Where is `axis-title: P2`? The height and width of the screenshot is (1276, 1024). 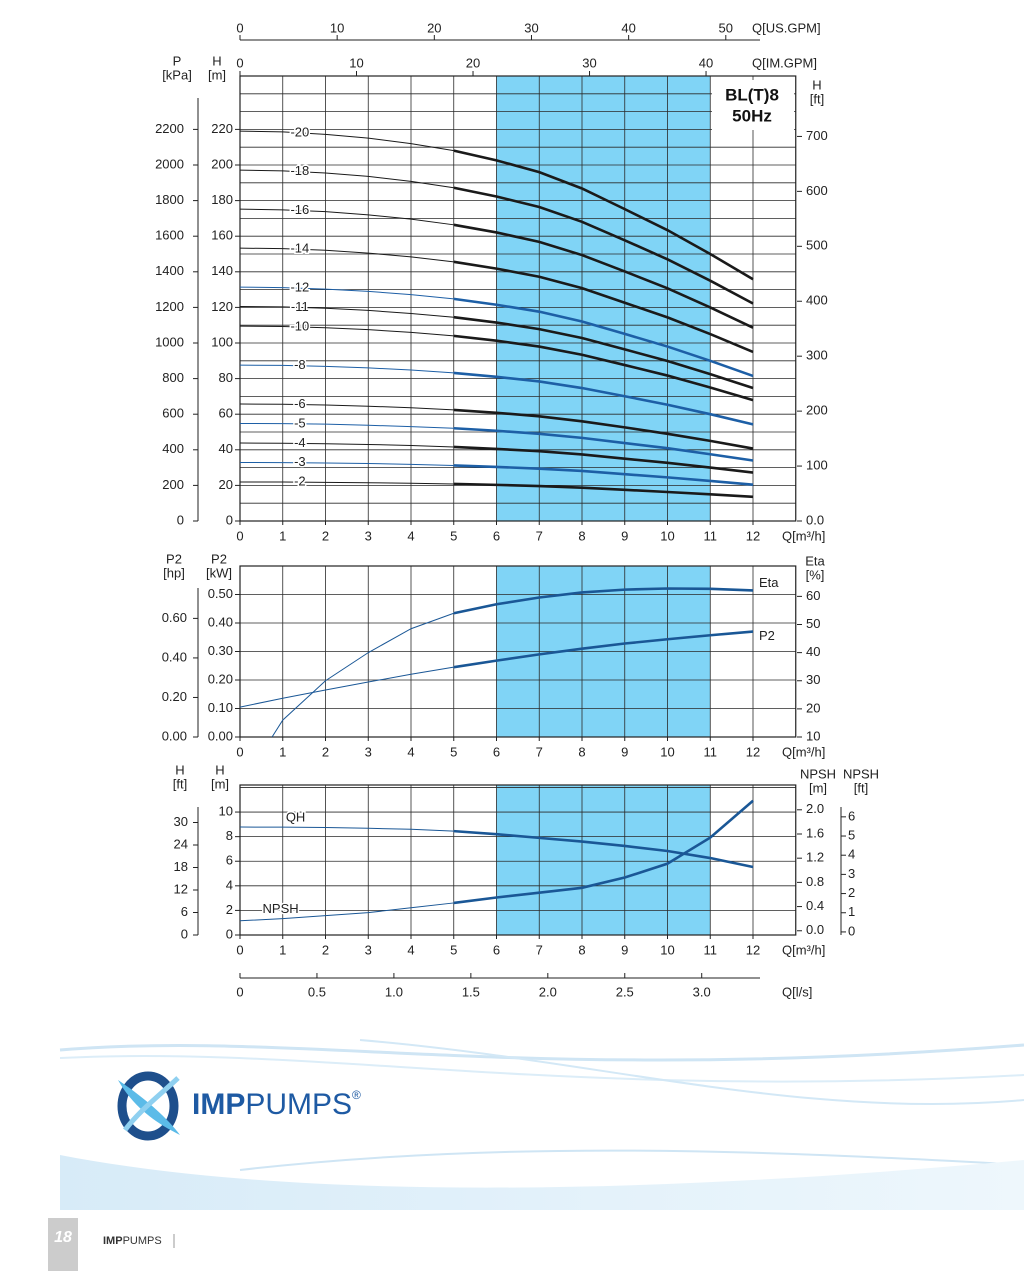
axis-title: P2 is located at coordinates (219, 558).